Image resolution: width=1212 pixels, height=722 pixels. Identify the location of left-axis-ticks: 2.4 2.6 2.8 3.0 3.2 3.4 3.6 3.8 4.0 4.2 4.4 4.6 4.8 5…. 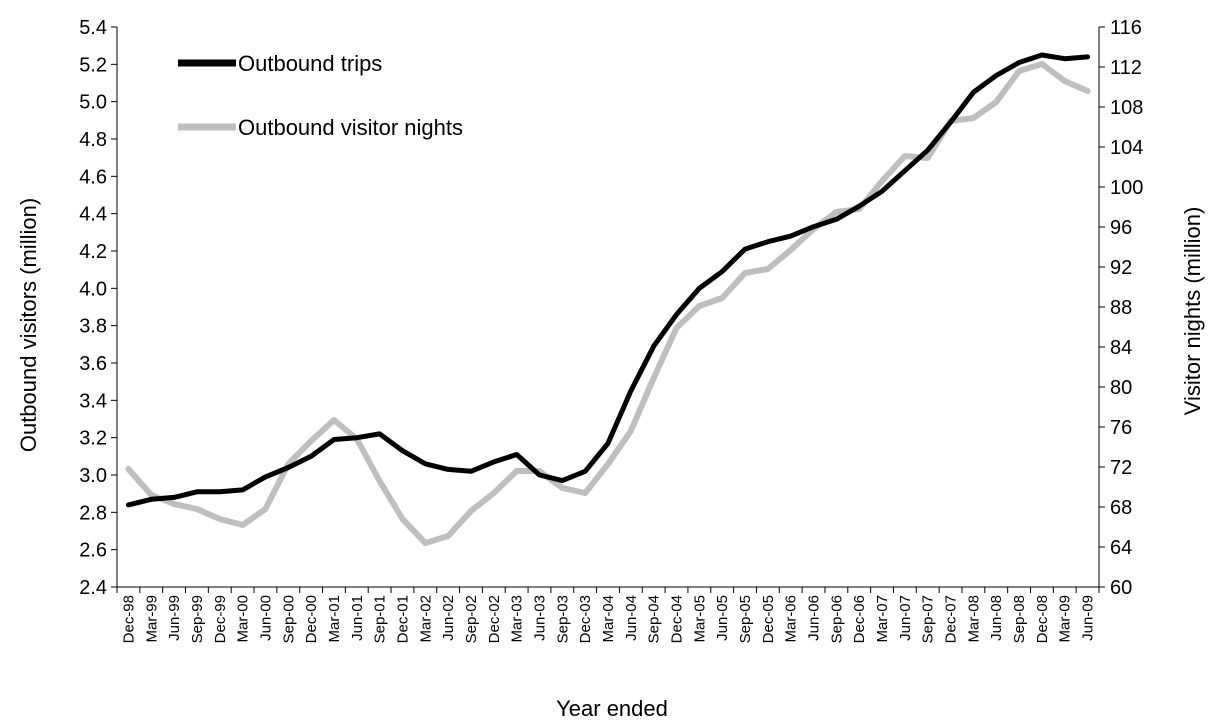
(98, 308).